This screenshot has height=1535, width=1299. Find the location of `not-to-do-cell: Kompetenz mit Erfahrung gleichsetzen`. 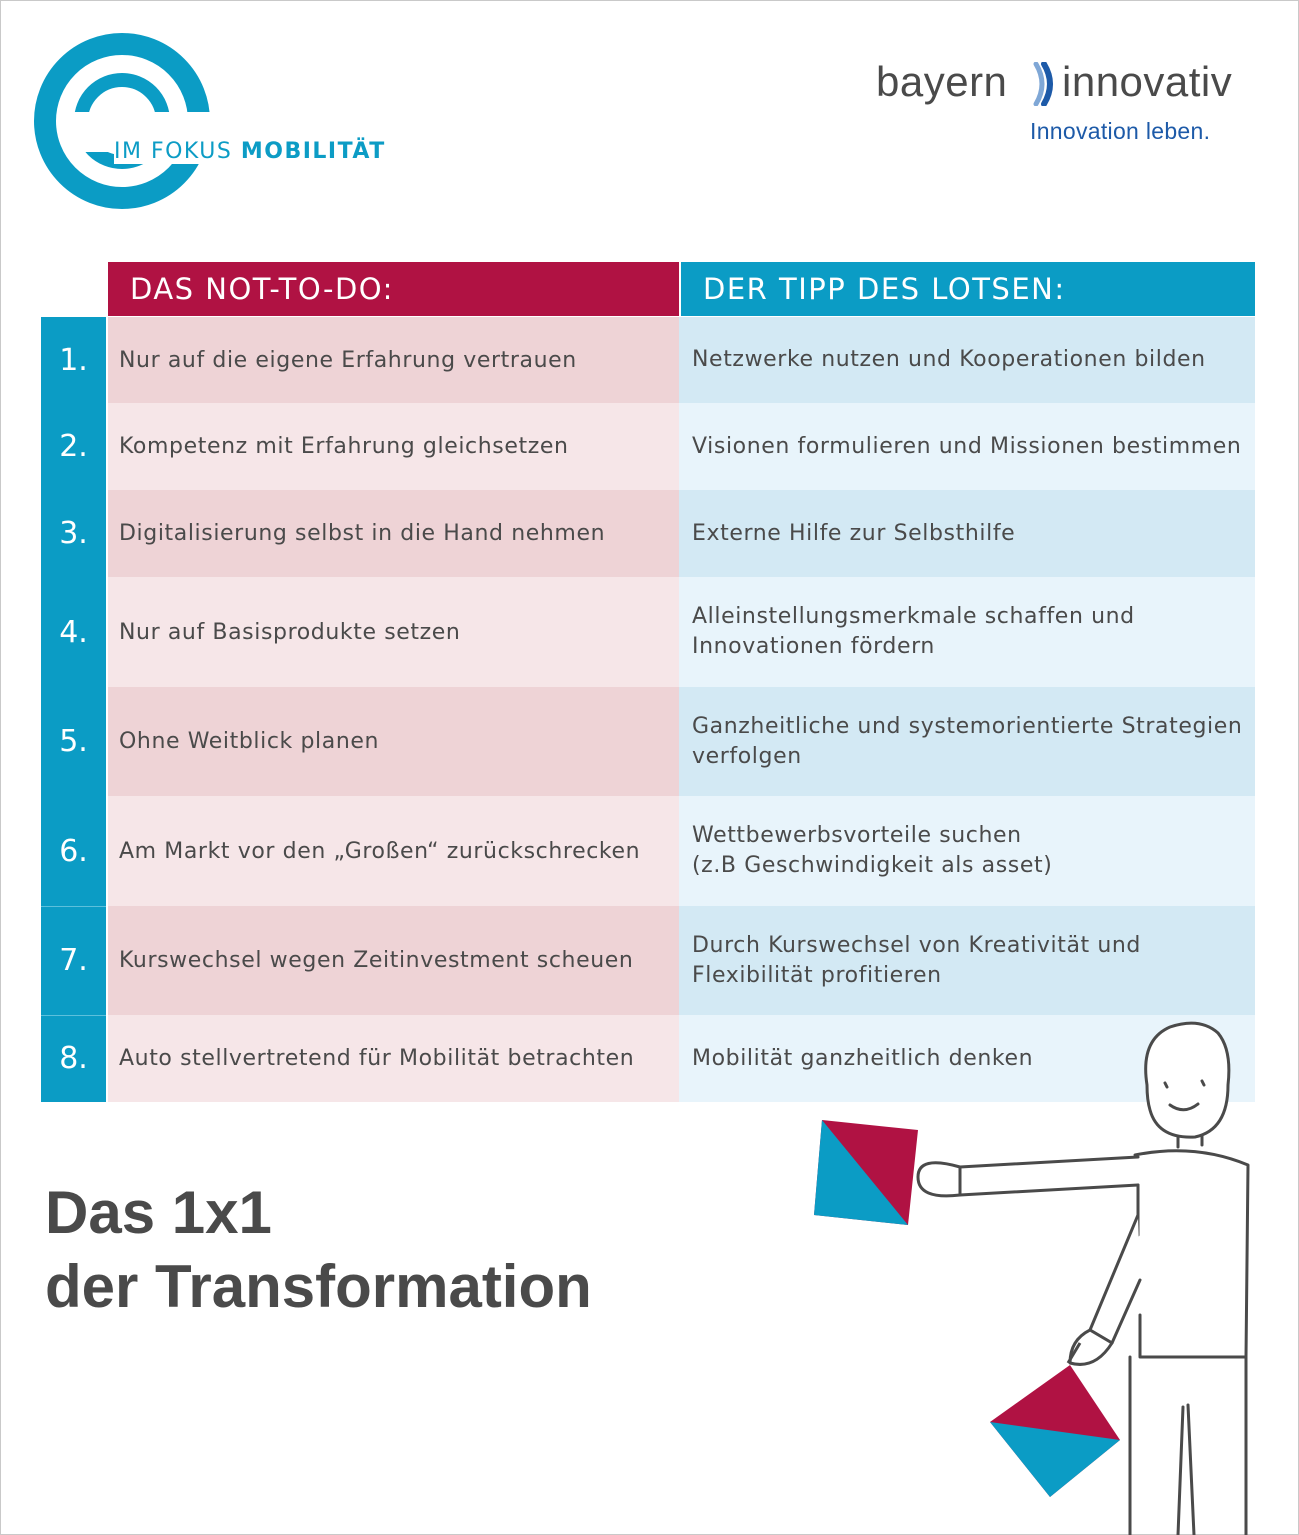

not-to-do-cell: Kompetenz mit Erfahrung gleichsetzen is located at coordinates (393, 446).